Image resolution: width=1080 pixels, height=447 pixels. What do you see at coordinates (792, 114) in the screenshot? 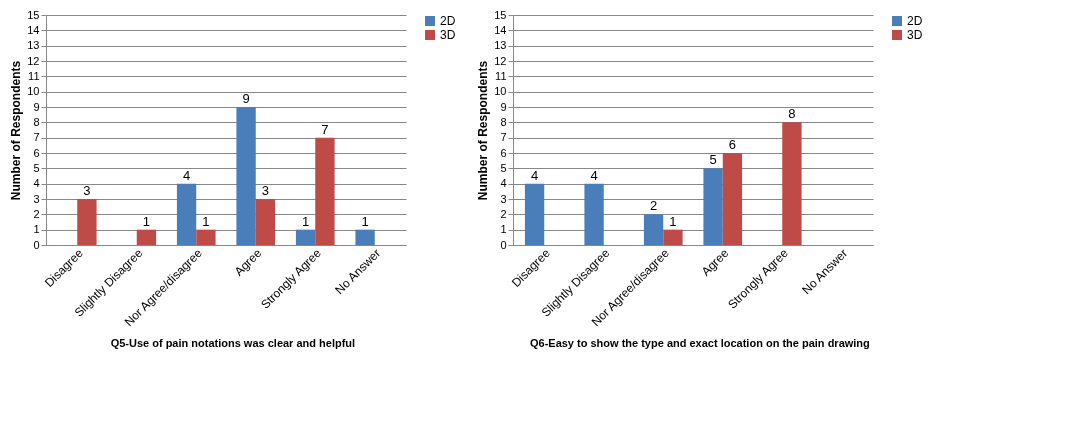
I see `data-label: 8` at bounding box center [792, 114].